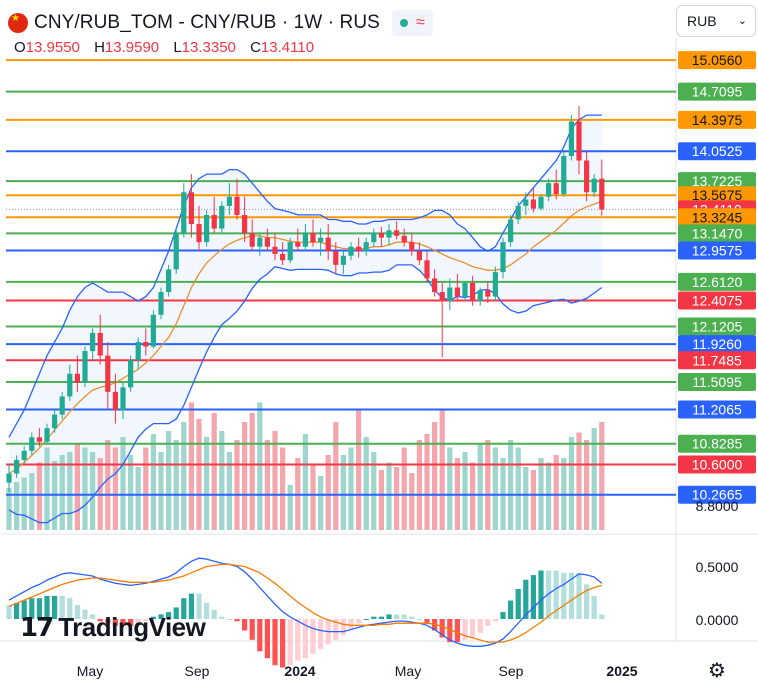 The width and height of the screenshot is (758, 691). What do you see at coordinates (716, 21) in the screenshot?
I see `currency-select: RUB ⌄` at bounding box center [716, 21].